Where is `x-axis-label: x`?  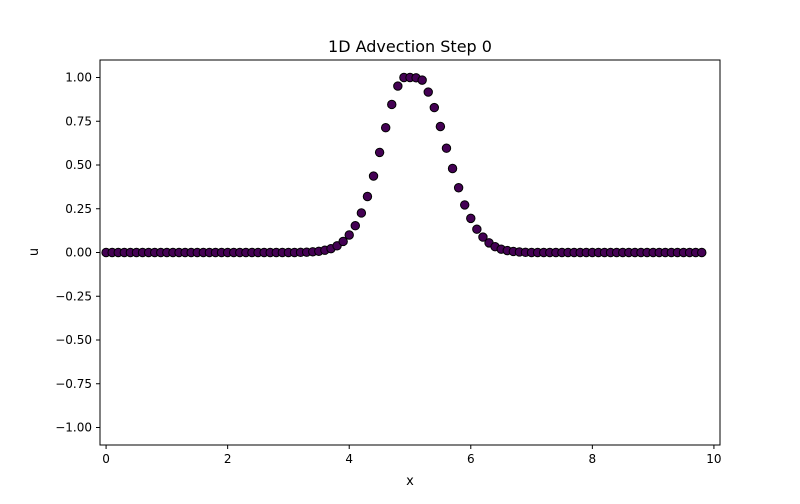
x-axis-label: x is located at coordinates (410, 481).